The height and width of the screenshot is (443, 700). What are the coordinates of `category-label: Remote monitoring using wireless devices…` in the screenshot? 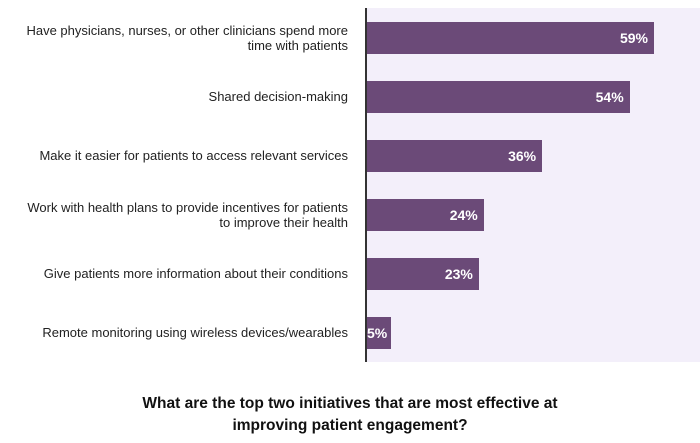 It's located at (195, 332).